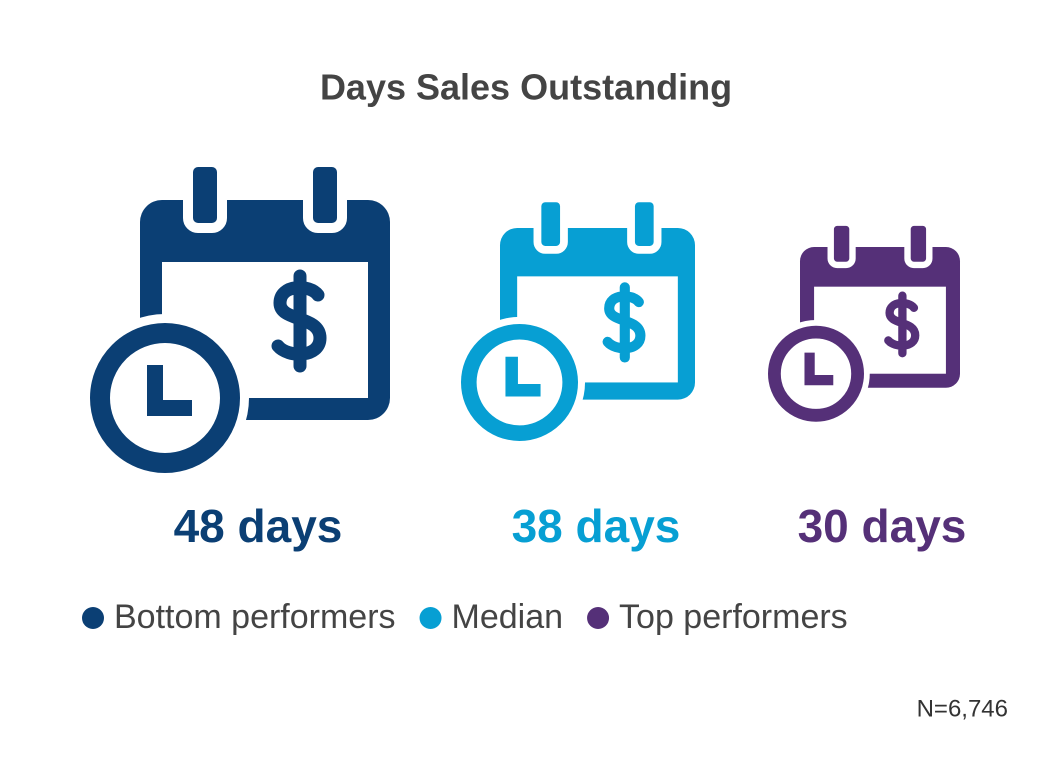 The width and height of the screenshot is (1052, 769). Describe the element at coordinates (258, 526) in the screenshot. I see `value-label: 48 days` at that location.